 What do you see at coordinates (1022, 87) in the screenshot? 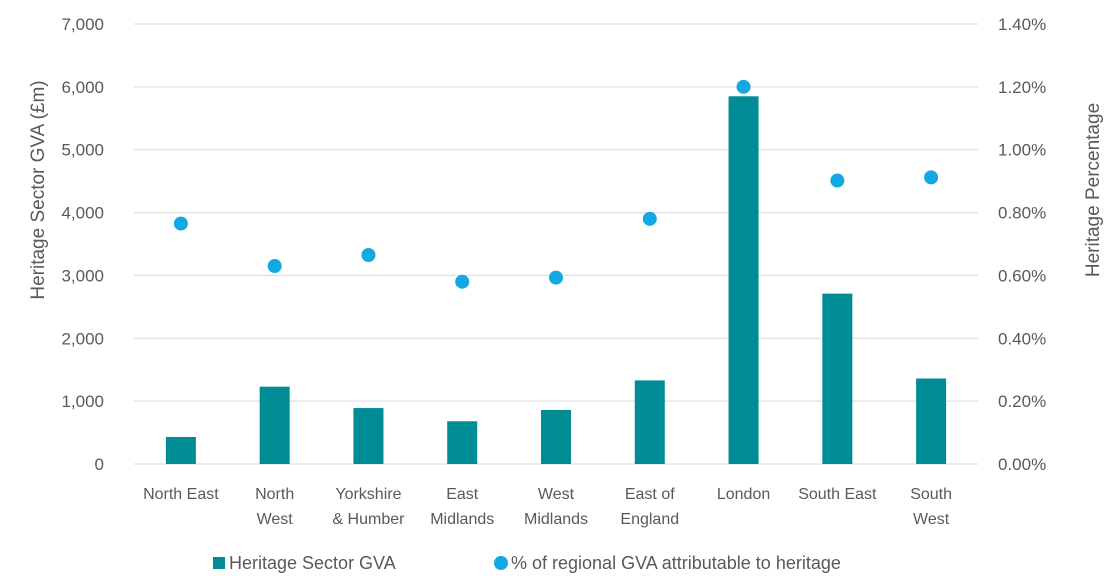
I see `right-tick-label: 1.20%` at bounding box center [1022, 87].